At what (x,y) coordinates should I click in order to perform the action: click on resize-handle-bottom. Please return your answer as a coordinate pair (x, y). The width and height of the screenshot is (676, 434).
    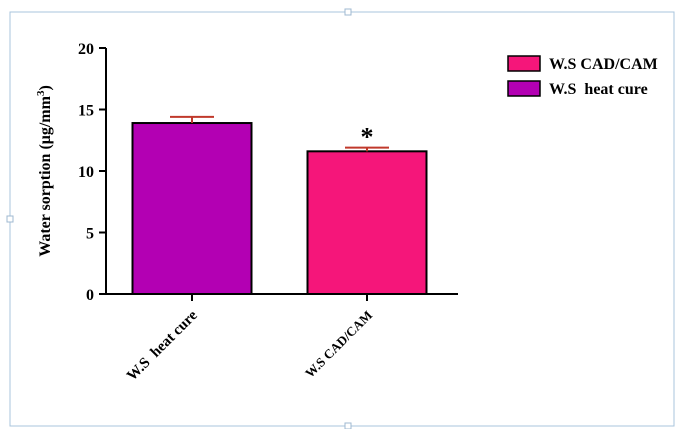
    Looking at the image, I should click on (348, 426).